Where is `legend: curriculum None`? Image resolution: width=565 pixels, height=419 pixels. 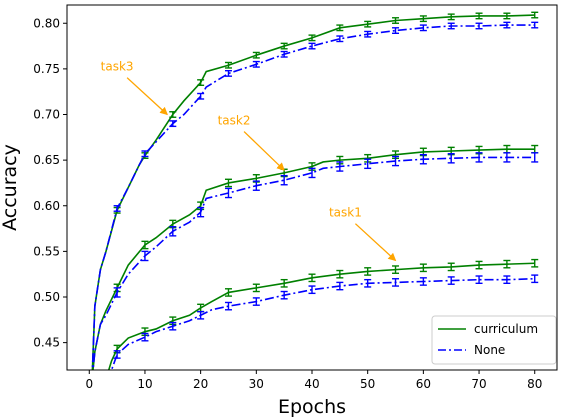 legend: curriculum None is located at coordinates (494, 340).